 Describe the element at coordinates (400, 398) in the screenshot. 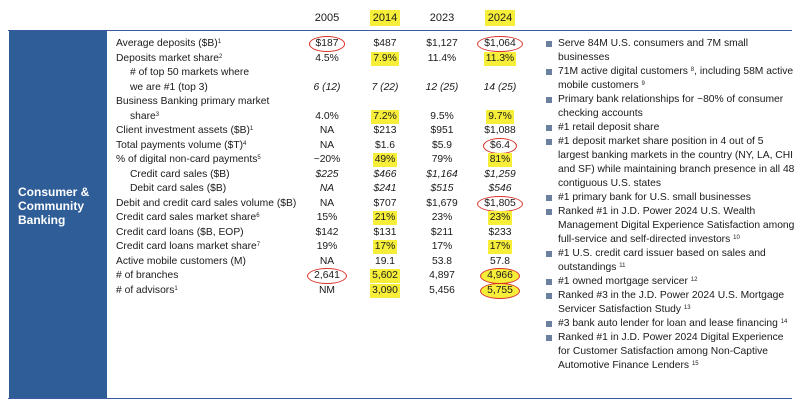

I see `bottom-divider` at that location.